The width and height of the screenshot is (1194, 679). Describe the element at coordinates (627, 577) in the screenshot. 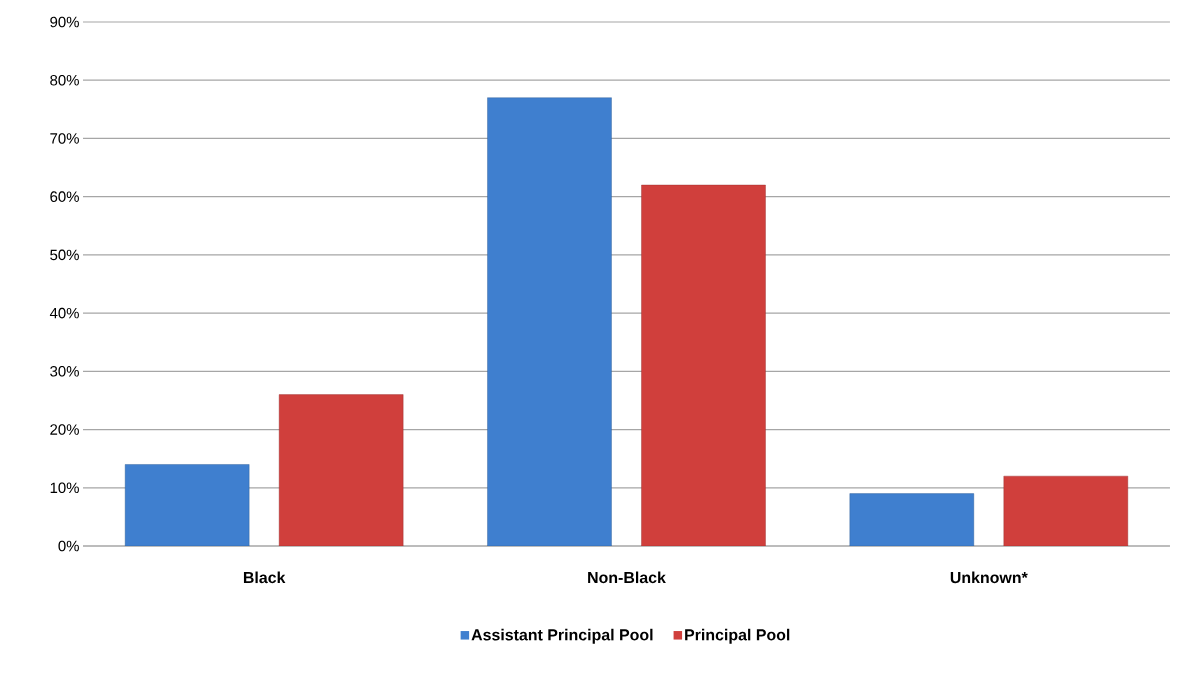

I see `x-tick-label: Non-Black` at that location.